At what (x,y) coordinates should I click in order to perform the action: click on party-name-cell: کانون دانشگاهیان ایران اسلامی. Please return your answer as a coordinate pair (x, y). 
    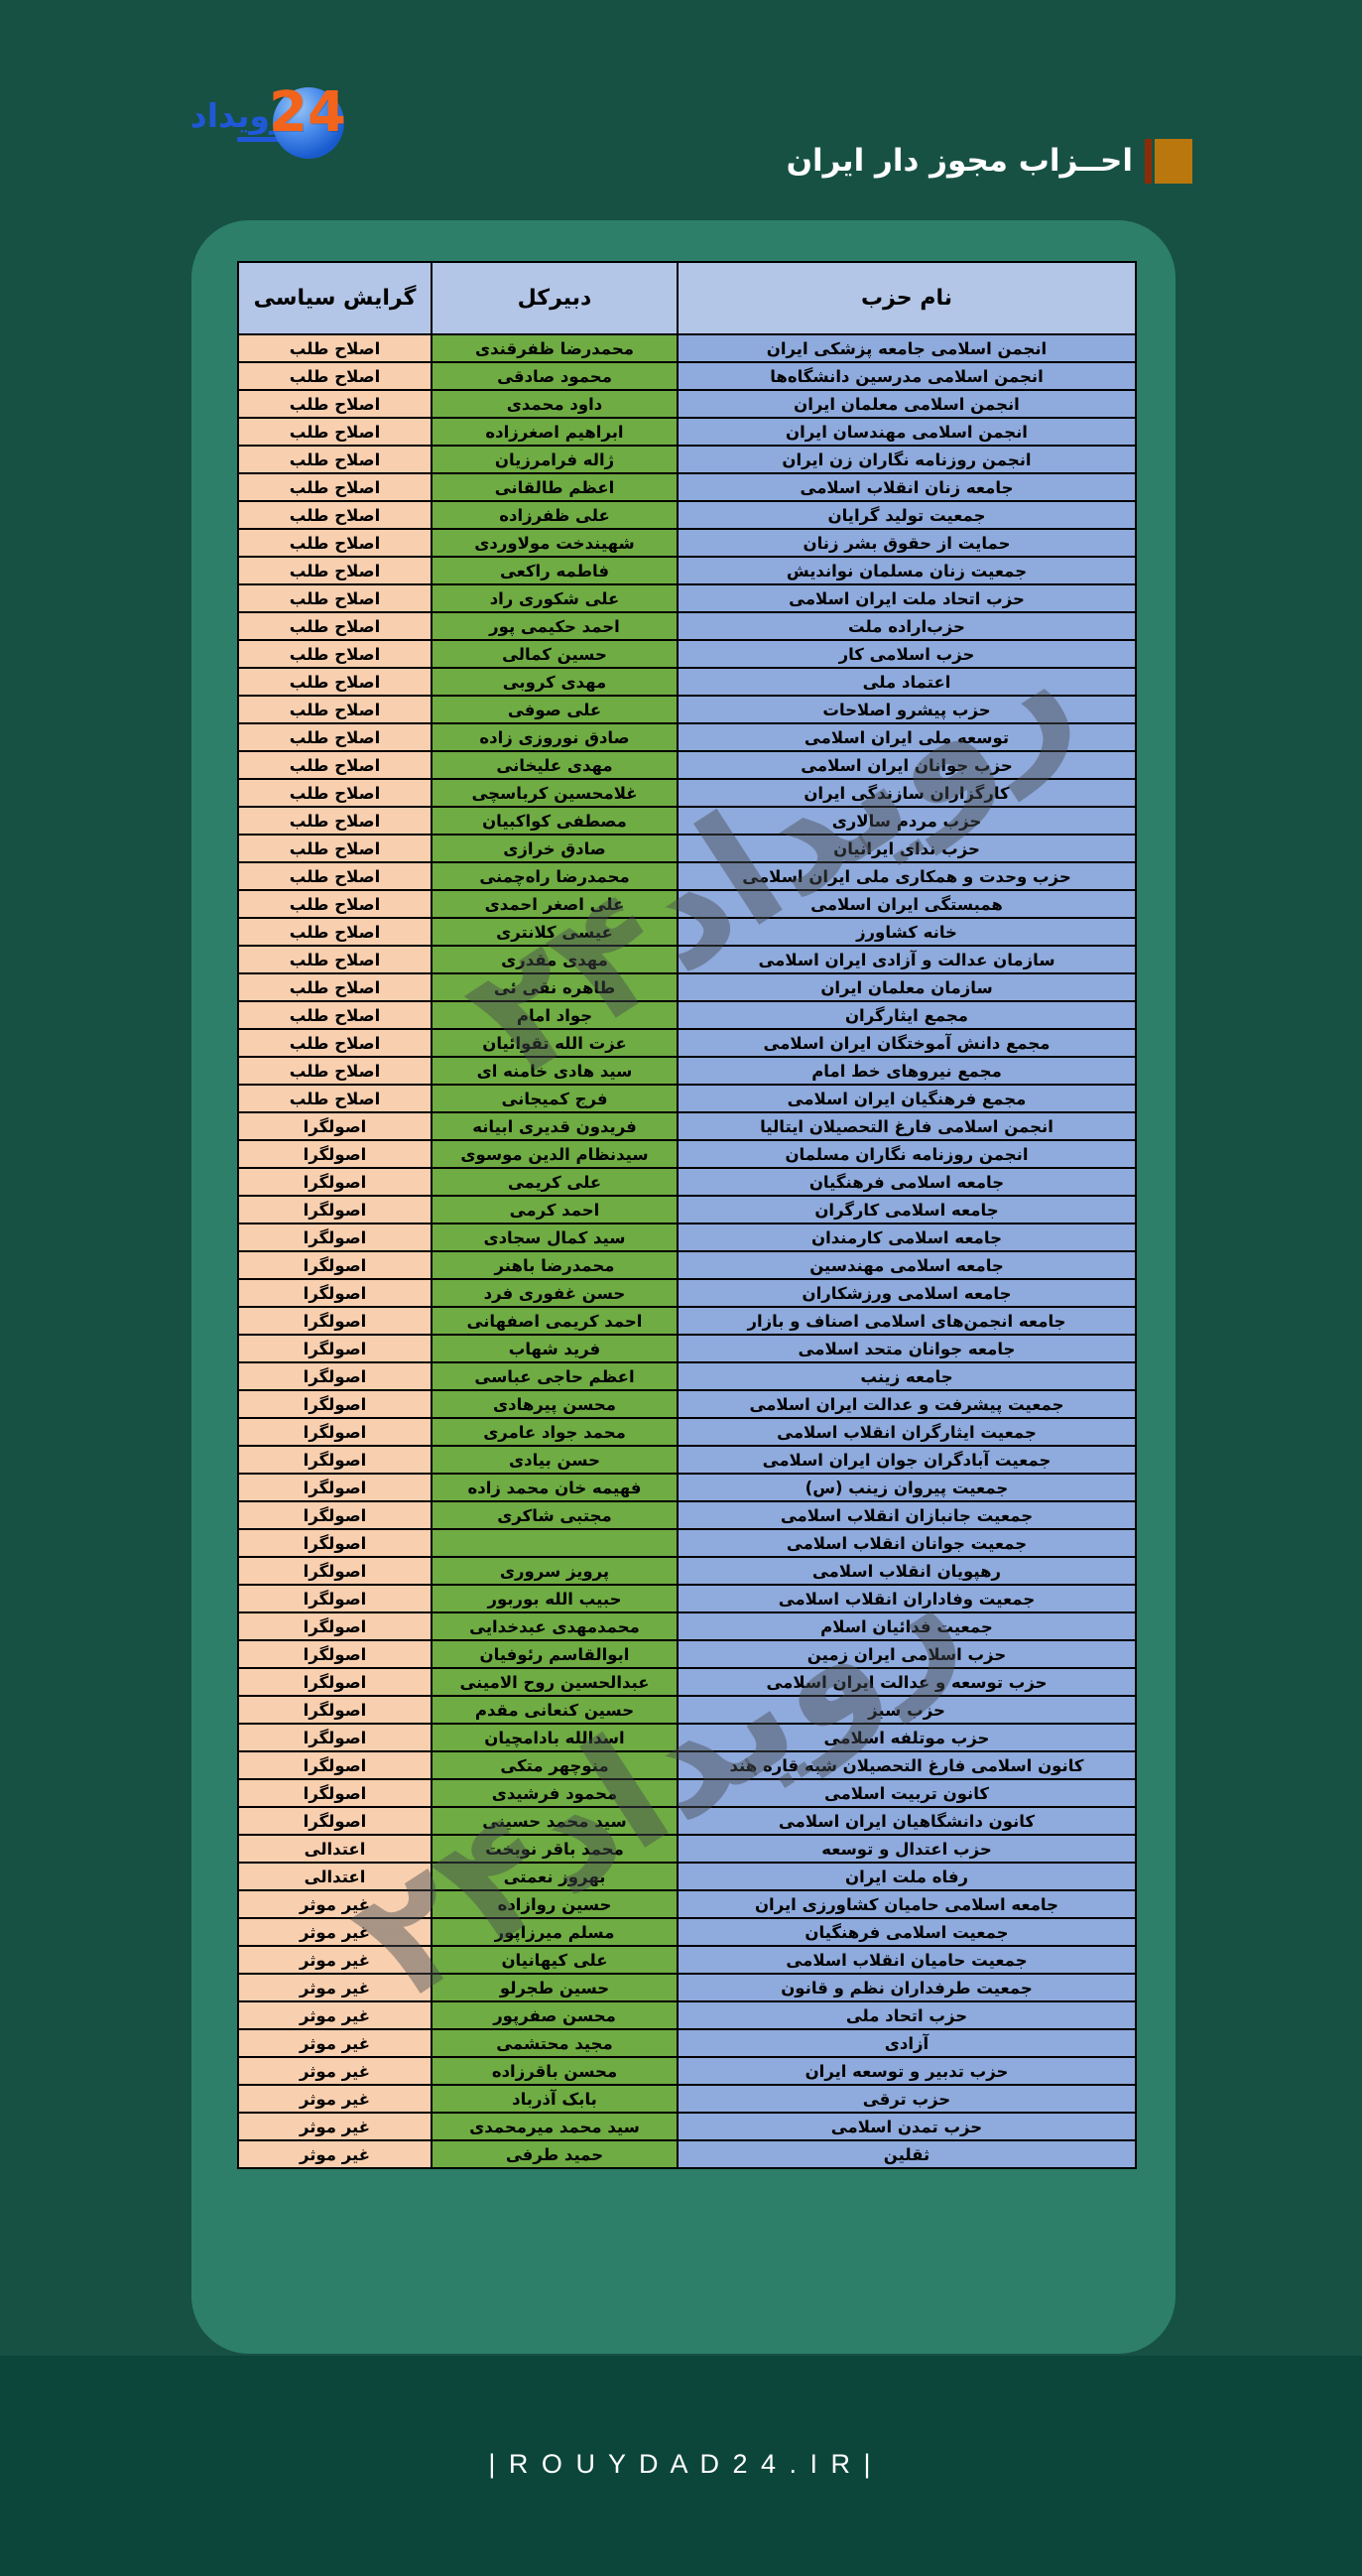
    Looking at the image, I should click on (907, 1821).